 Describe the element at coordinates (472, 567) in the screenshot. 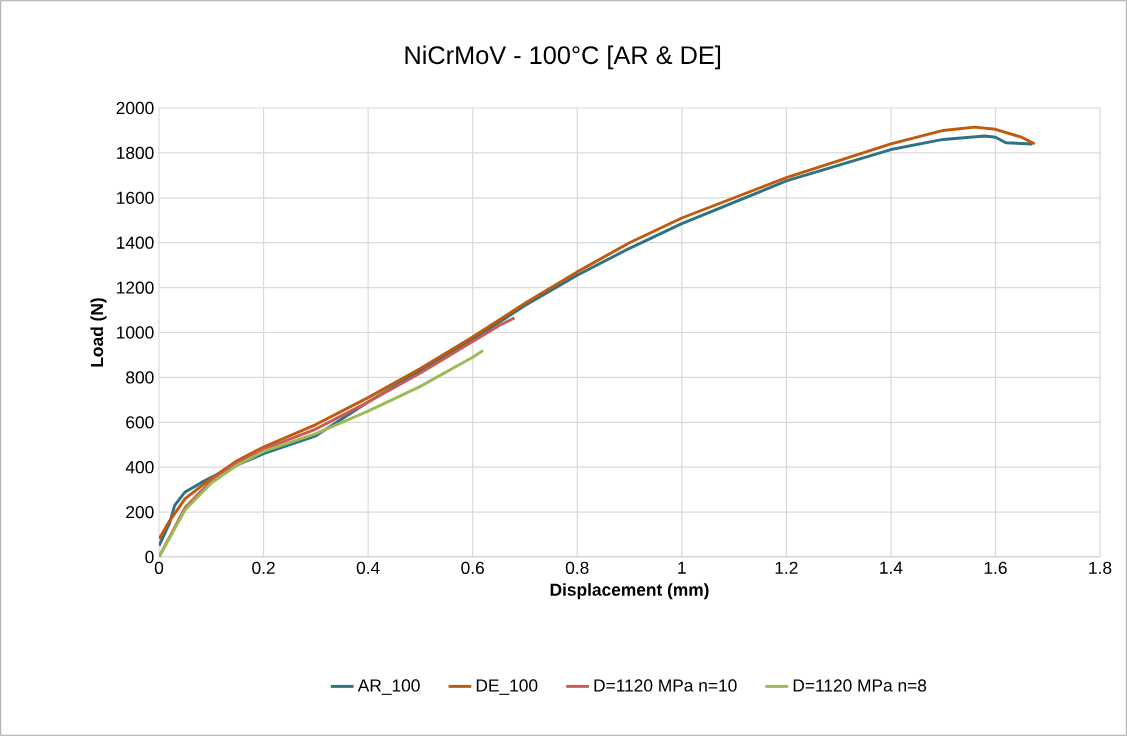

I see `x-tick-label: 0.6` at that location.